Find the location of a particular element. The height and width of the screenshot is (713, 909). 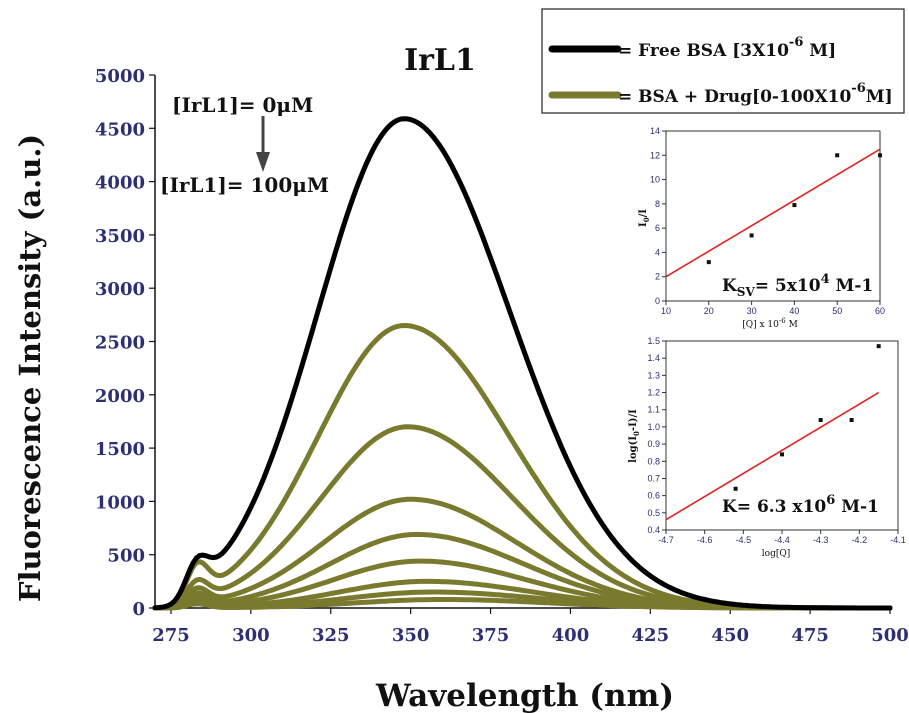

legend-entry-bsa-drug: = BSA + Drug[0-100X10-6M] is located at coordinates (755, 94).